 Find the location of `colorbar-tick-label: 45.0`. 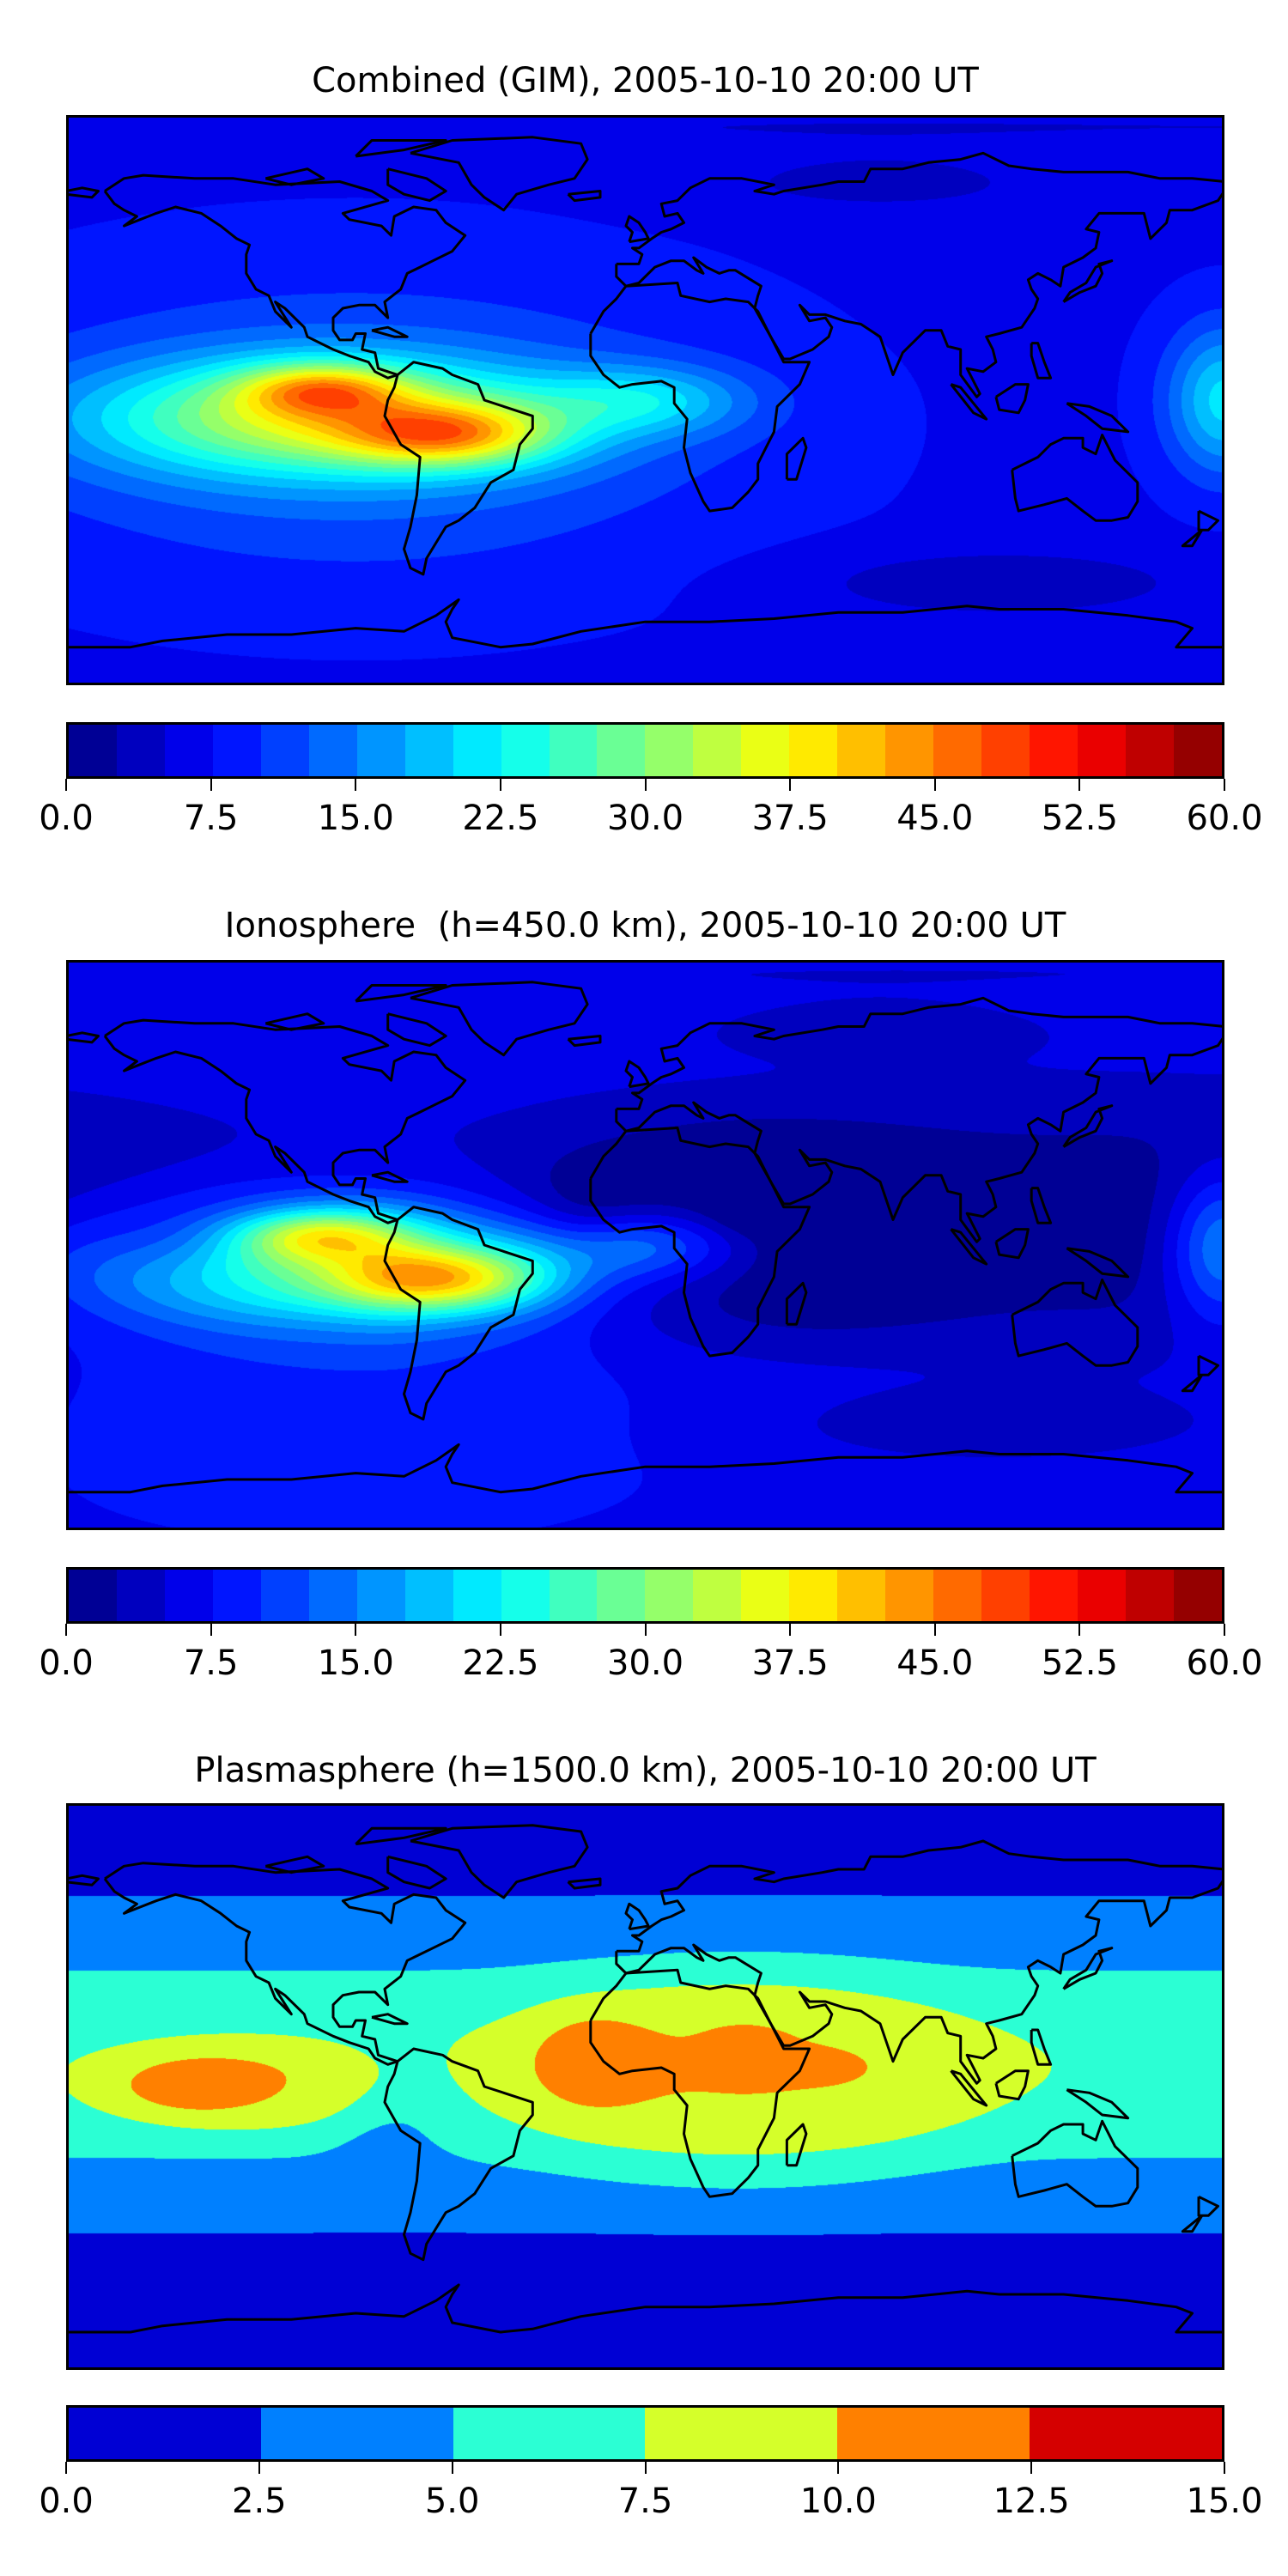

colorbar-tick-label: 45.0 is located at coordinates (935, 1663).